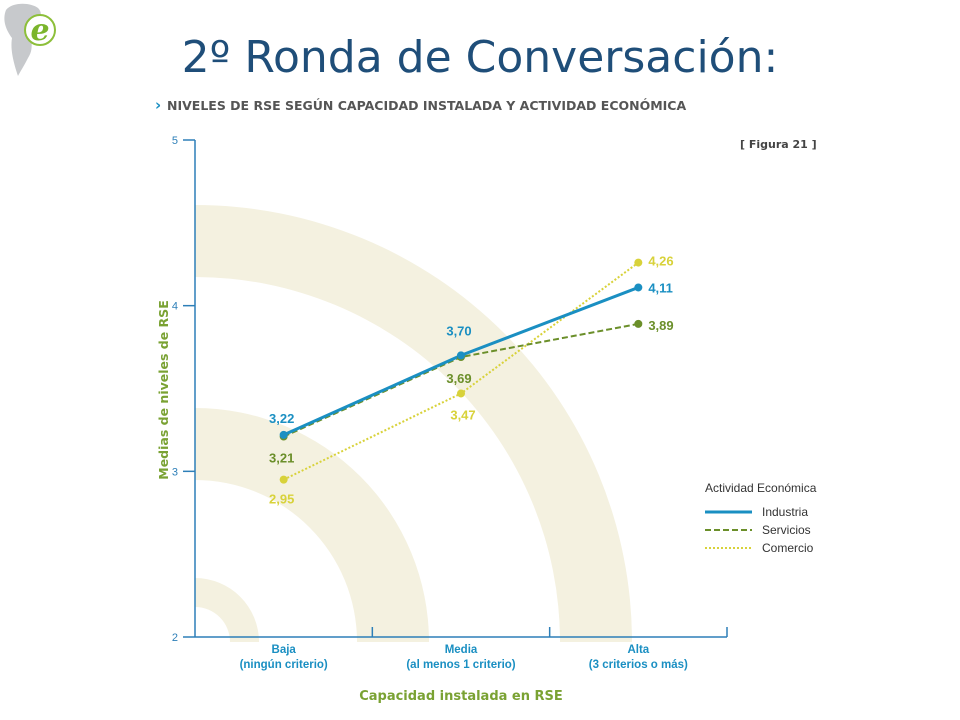 Image resolution: width=960 pixels, height=720 pixels. Describe the element at coordinates (458, 378) in the screenshot. I see `data-label-servicios: 3,69` at that location.